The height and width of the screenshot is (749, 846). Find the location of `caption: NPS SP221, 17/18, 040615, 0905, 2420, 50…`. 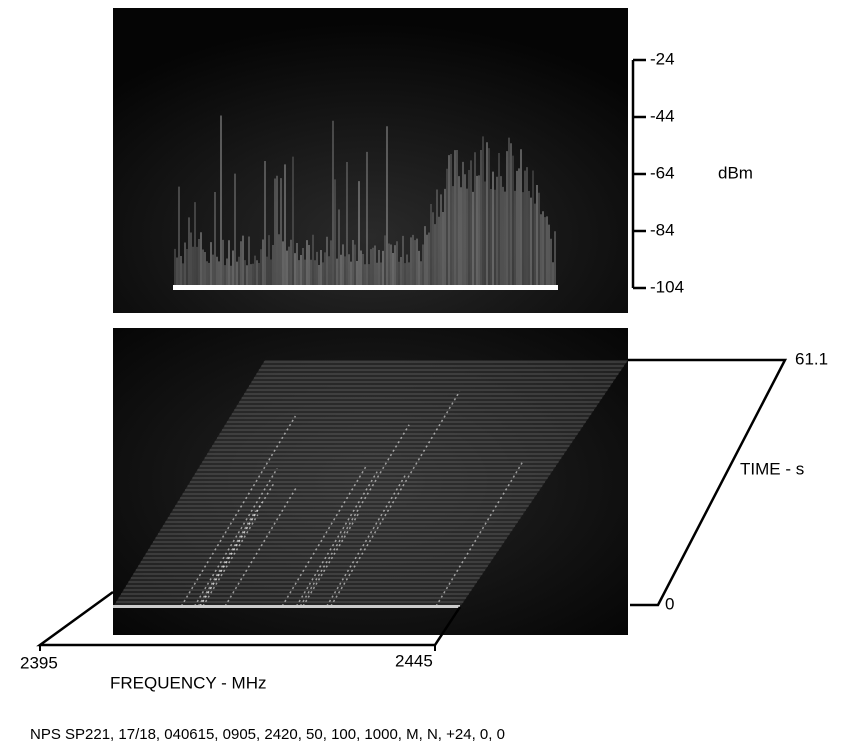

caption: NPS SP221, 17/18, 040615, 0905, 2420, 50… is located at coordinates (267, 734).